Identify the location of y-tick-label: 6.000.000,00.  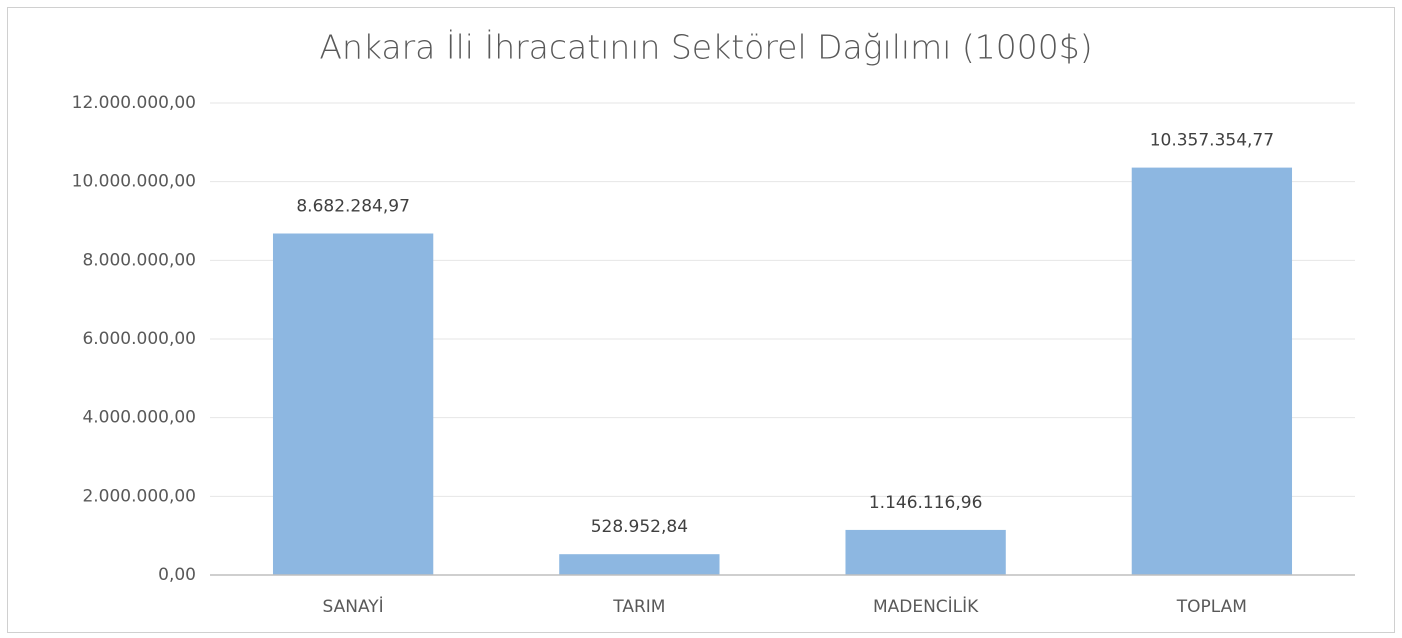
(139, 339).